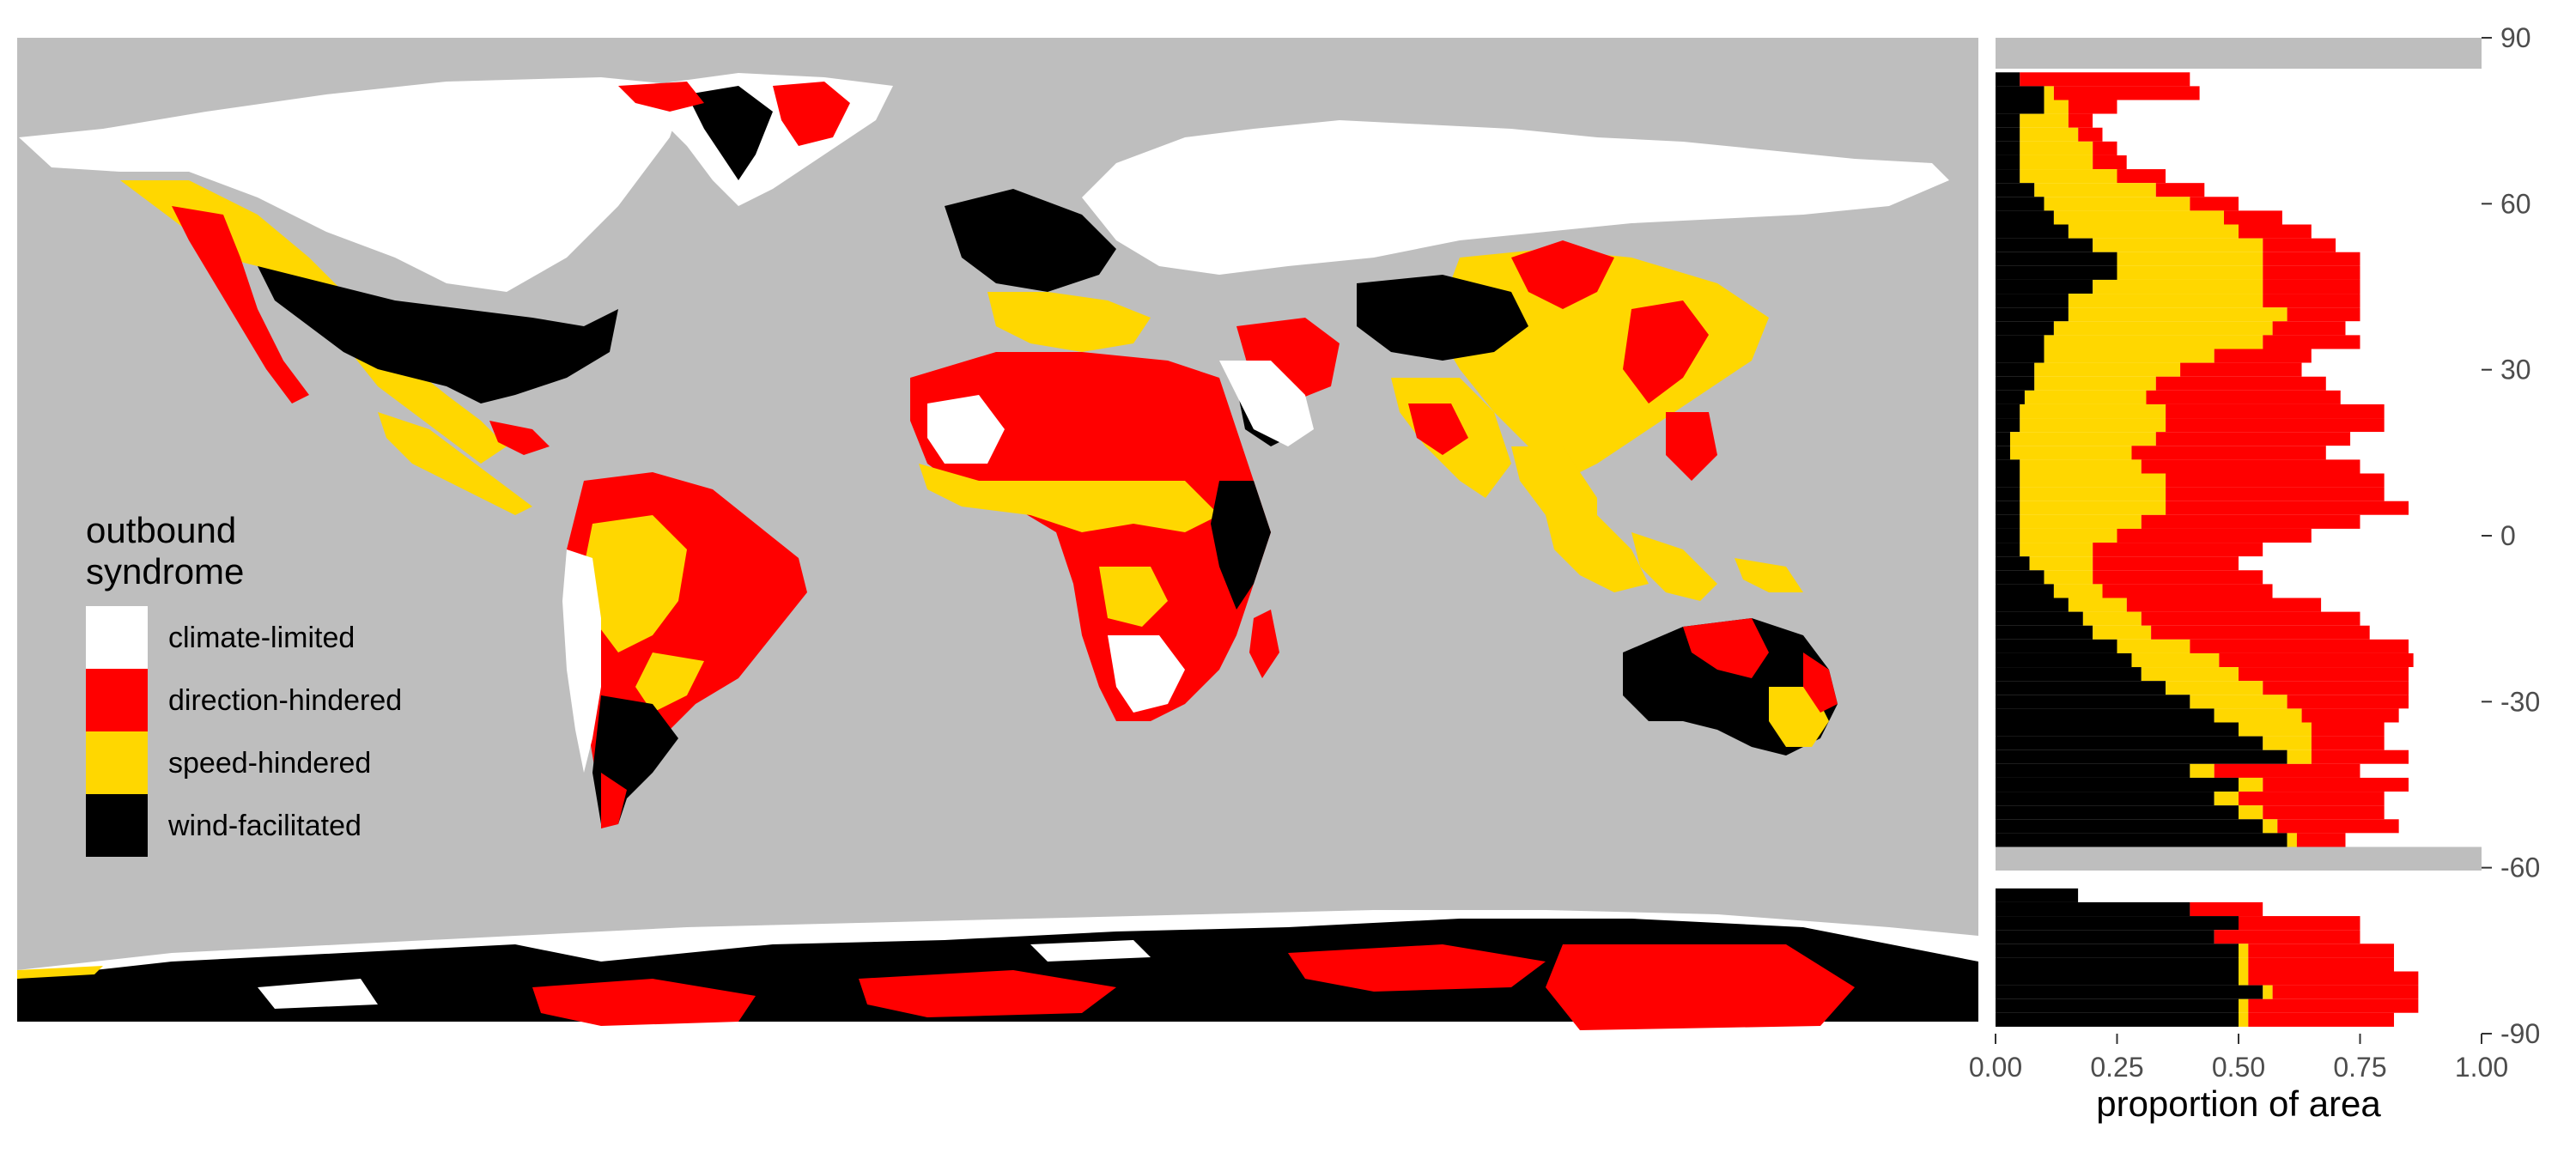 The image size is (2576, 1159). What do you see at coordinates (1996, 1067) in the screenshot?
I see `x-tick-label: 0.00` at bounding box center [1996, 1067].